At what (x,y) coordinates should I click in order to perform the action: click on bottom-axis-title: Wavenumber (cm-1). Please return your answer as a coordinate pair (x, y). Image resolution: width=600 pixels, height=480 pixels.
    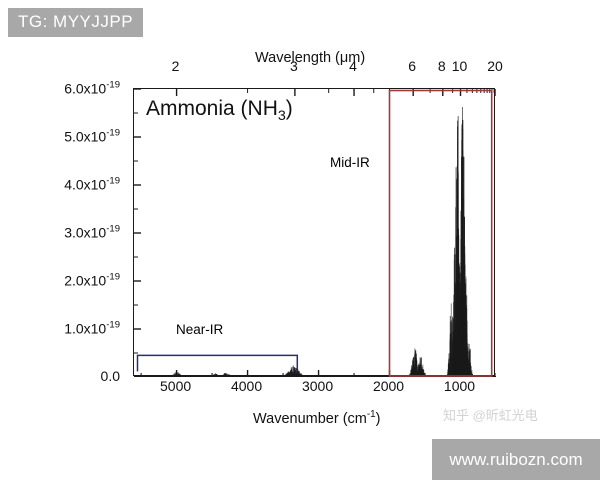
    Looking at the image, I should click on (317, 418).